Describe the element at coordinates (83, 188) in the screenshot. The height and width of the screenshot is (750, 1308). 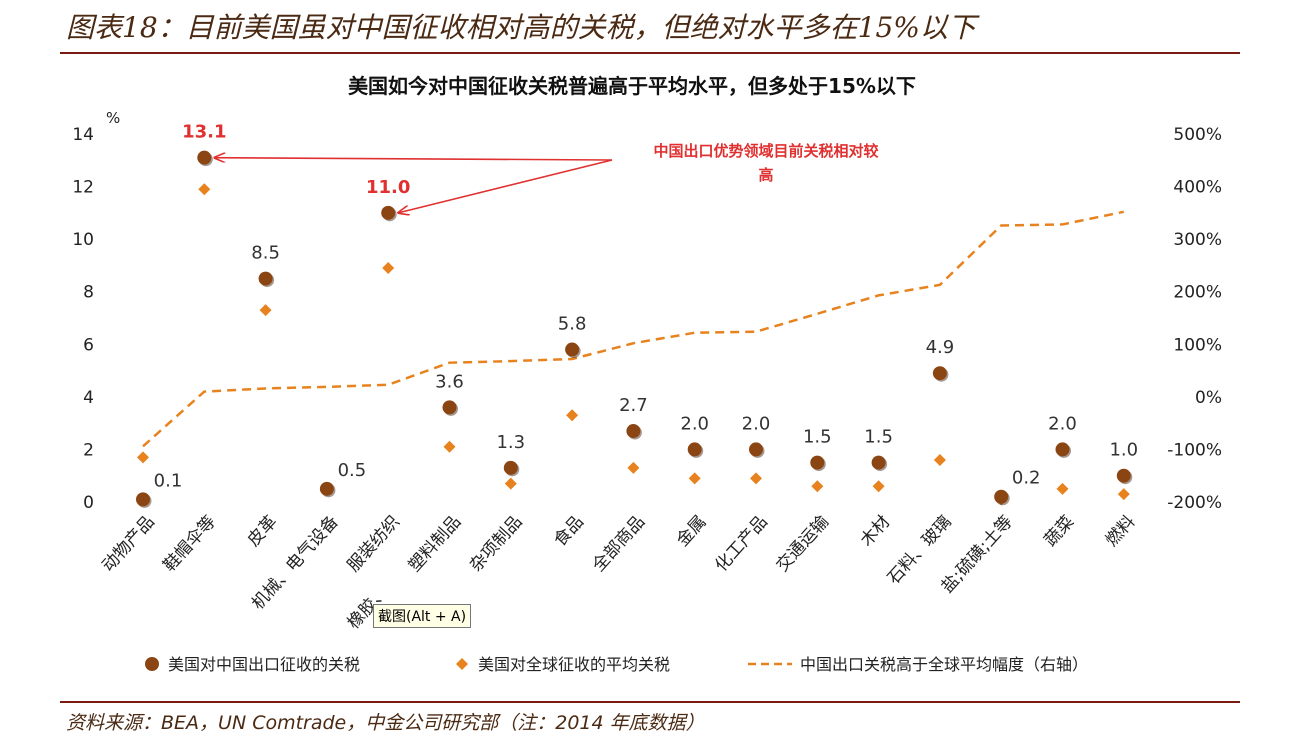
I see `left-tick-label: 12` at that location.